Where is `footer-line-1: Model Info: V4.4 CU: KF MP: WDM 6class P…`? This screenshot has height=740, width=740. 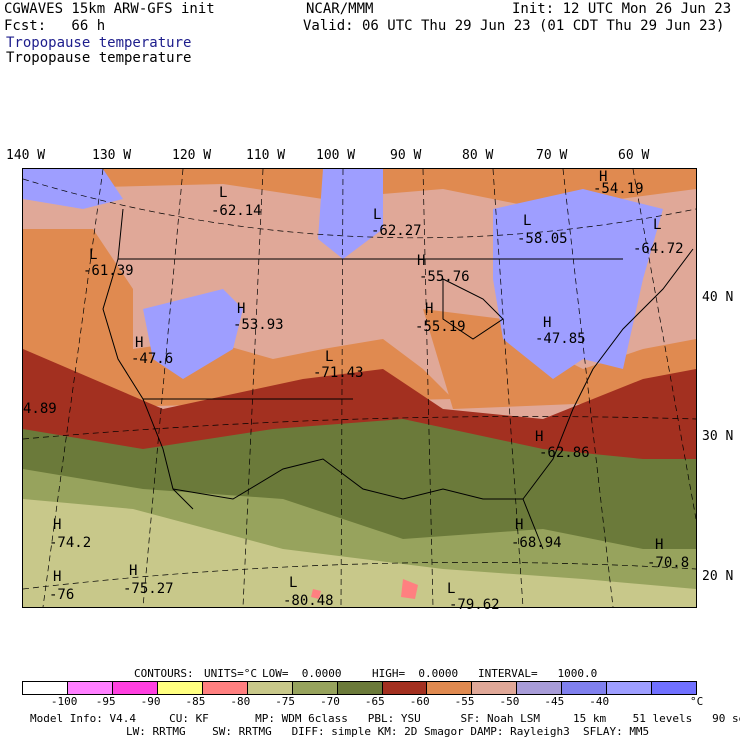
footer-line-1: Model Info: V4.4 CU: KF MP: WDM 6class P… is located at coordinates (385, 718).